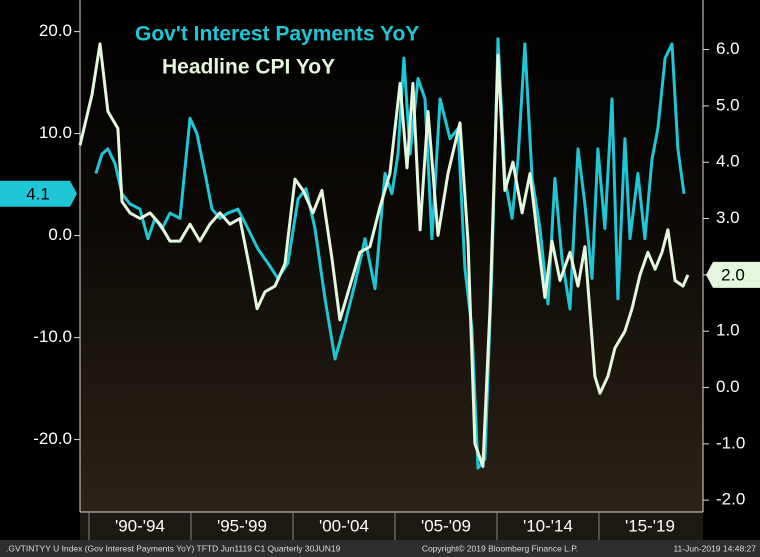 This screenshot has width=760, height=557. I want to click on footer-band, so click(380, 548).